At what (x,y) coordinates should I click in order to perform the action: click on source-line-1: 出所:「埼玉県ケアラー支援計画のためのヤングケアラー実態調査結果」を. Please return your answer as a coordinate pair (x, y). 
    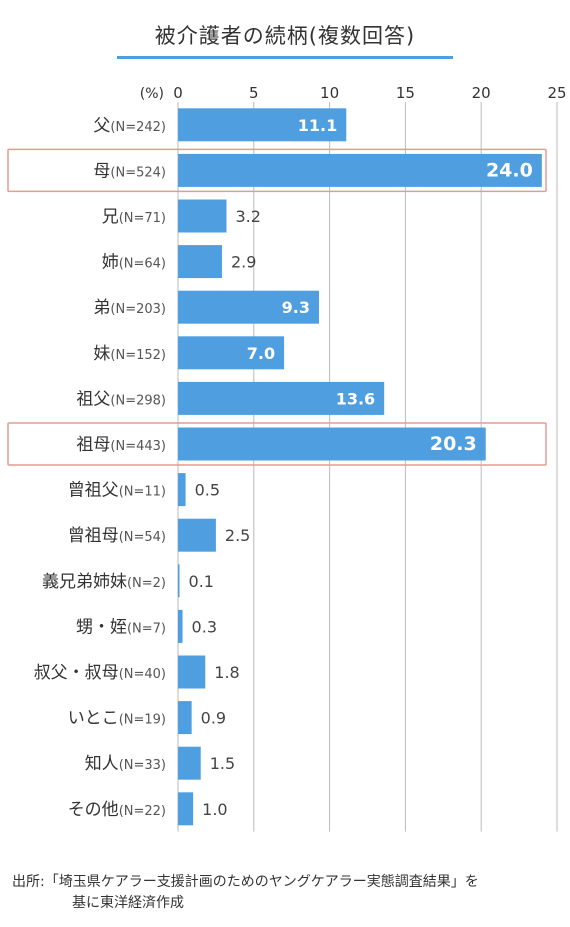
    Looking at the image, I should click on (245, 882).